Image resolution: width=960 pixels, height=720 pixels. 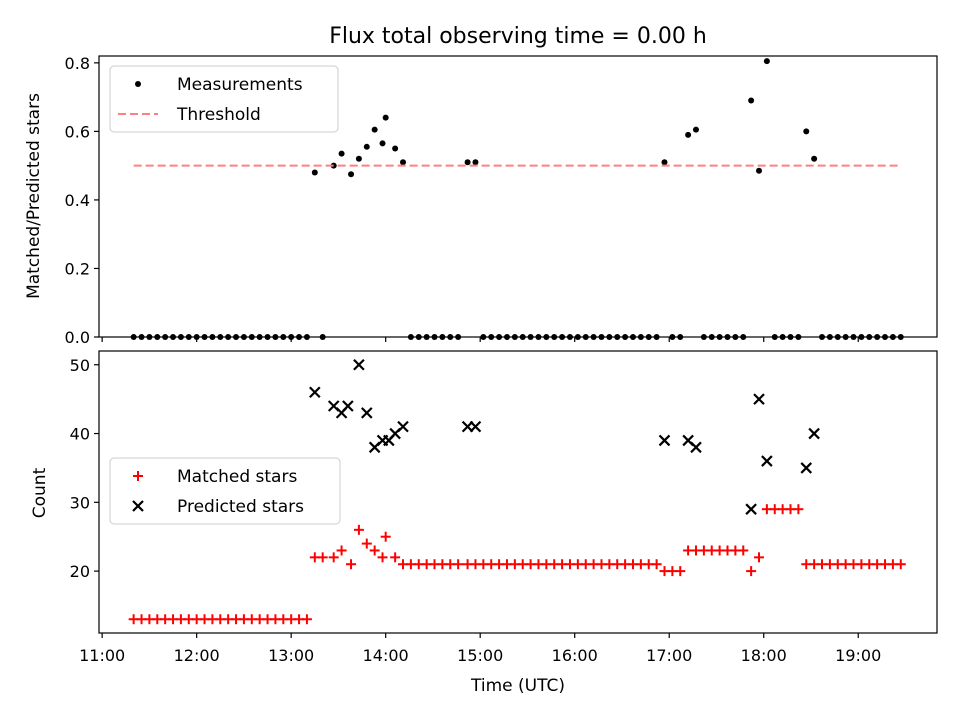 What do you see at coordinates (240, 507) in the screenshot?
I see `legend-label: Predicted stars` at bounding box center [240, 507].